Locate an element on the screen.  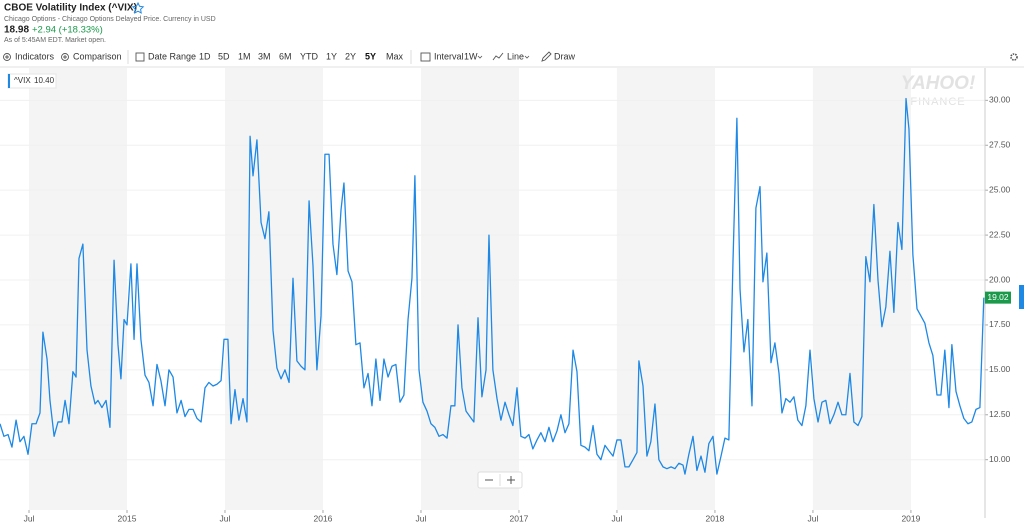
interval-button: Interval is located at coordinates (449, 56).